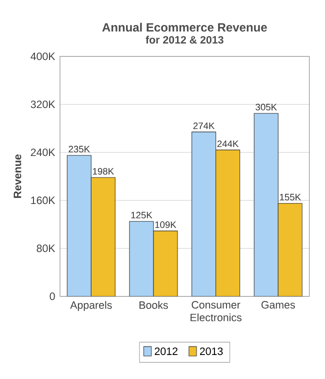 The width and height of the screenshot is (325, 379). What do you see at coordinates (43, 56) in the screenshot?
I see `y-tick-label: 400K` at bounding box center [43, 56].